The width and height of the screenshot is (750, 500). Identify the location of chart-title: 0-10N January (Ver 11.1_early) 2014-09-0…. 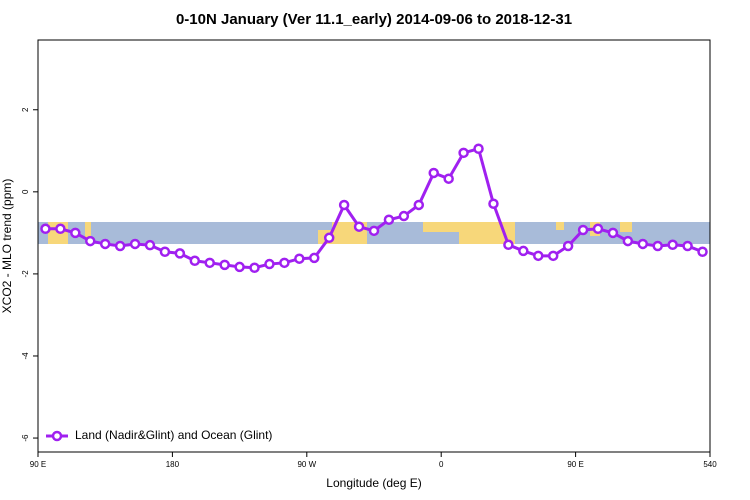
(374, 19).